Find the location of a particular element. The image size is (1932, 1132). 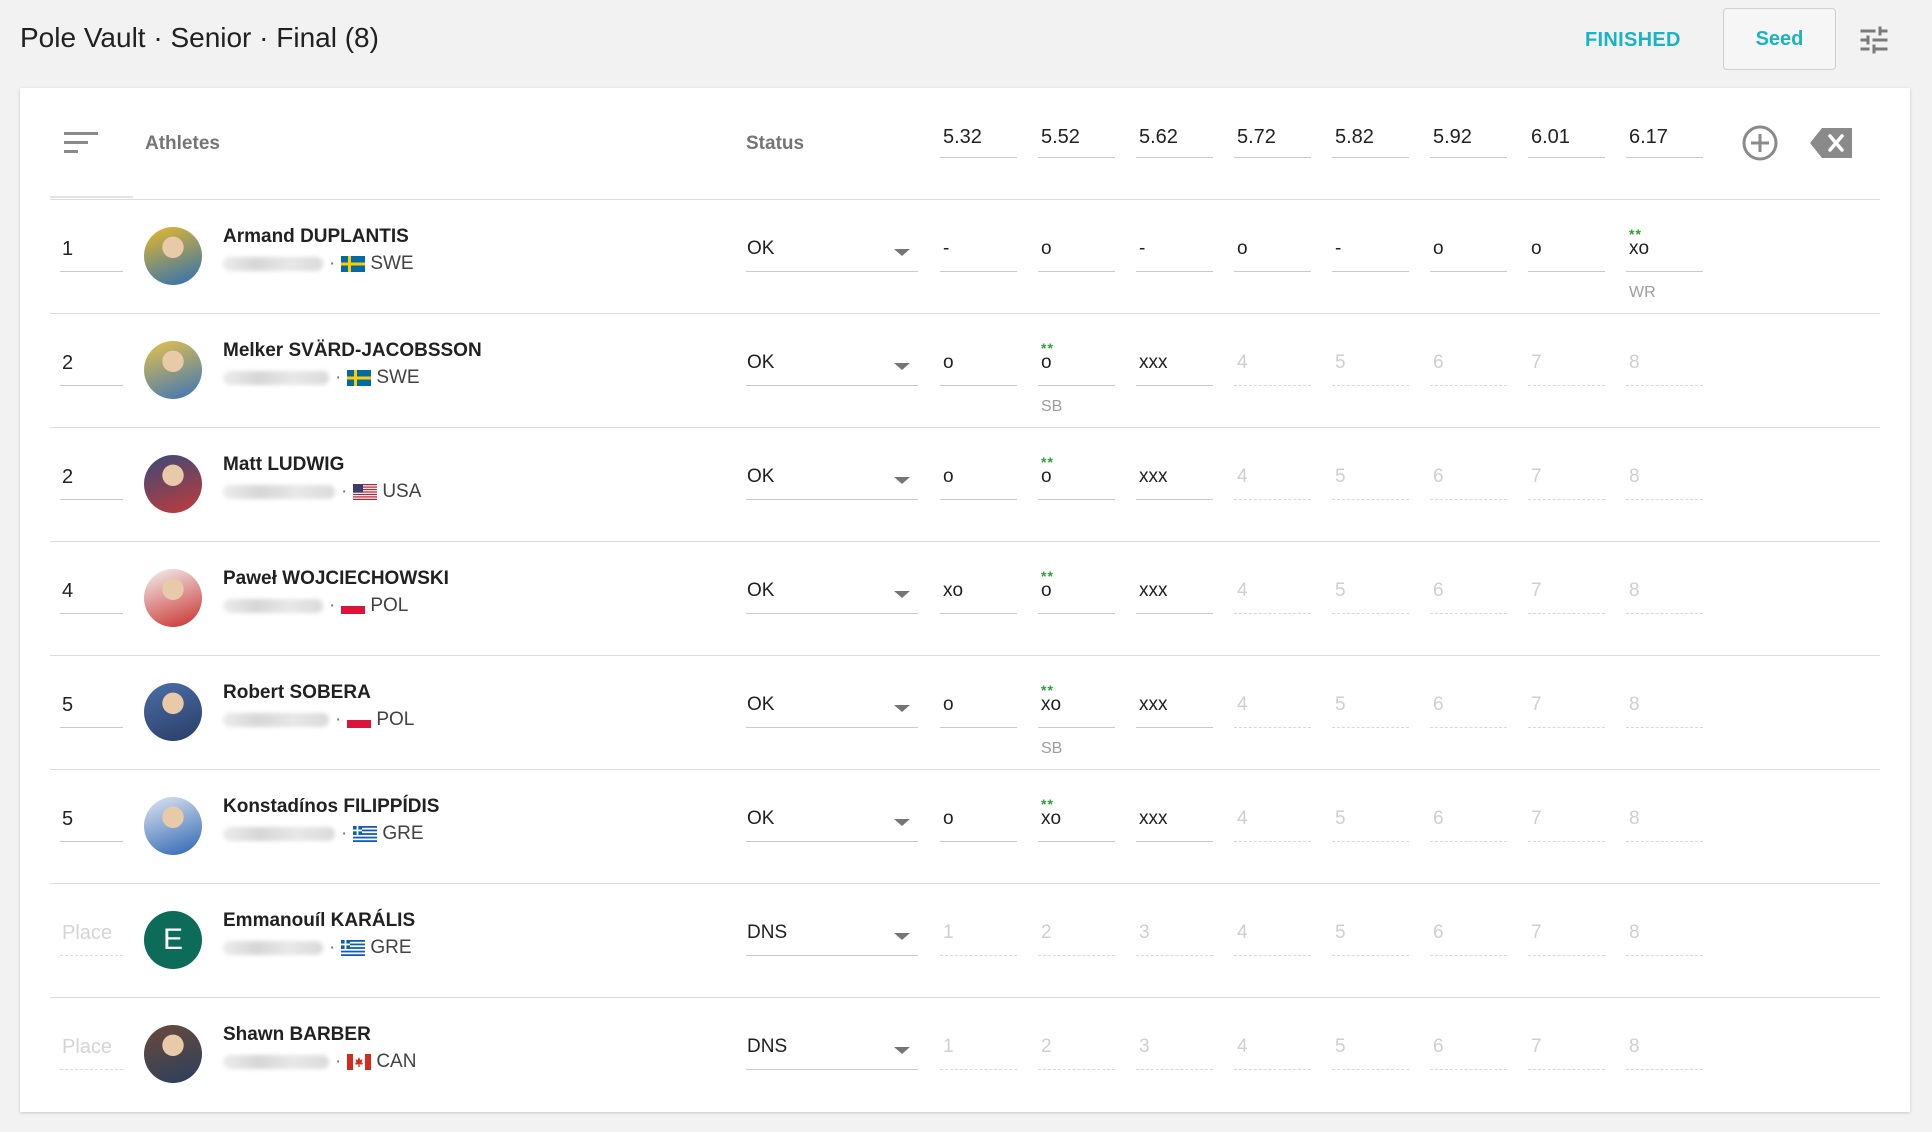

height-cell: 5.72 is located at coordinates (1272, 142).